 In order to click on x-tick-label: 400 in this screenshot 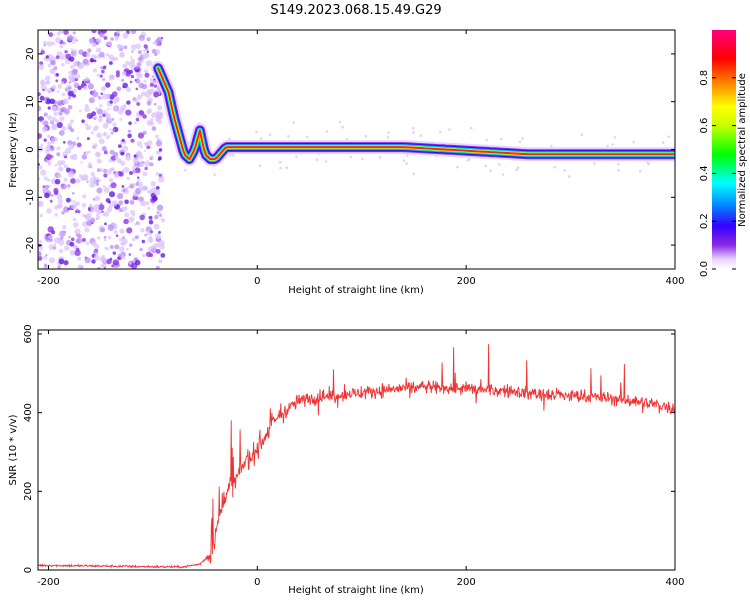, I will do `click(674, 582)`.